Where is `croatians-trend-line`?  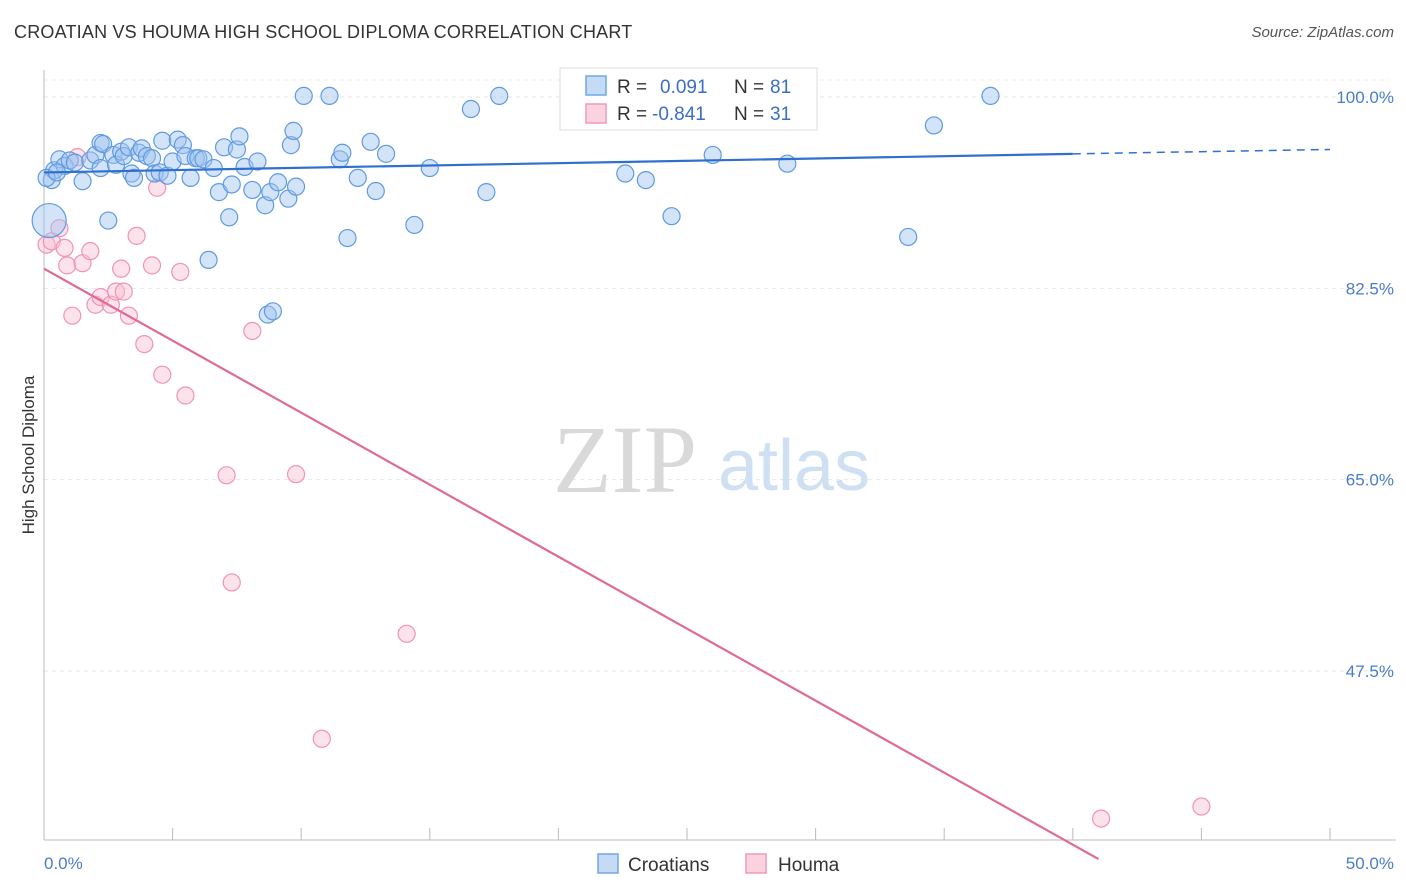
croatians-trend-line is located at coordinates (558, 163).